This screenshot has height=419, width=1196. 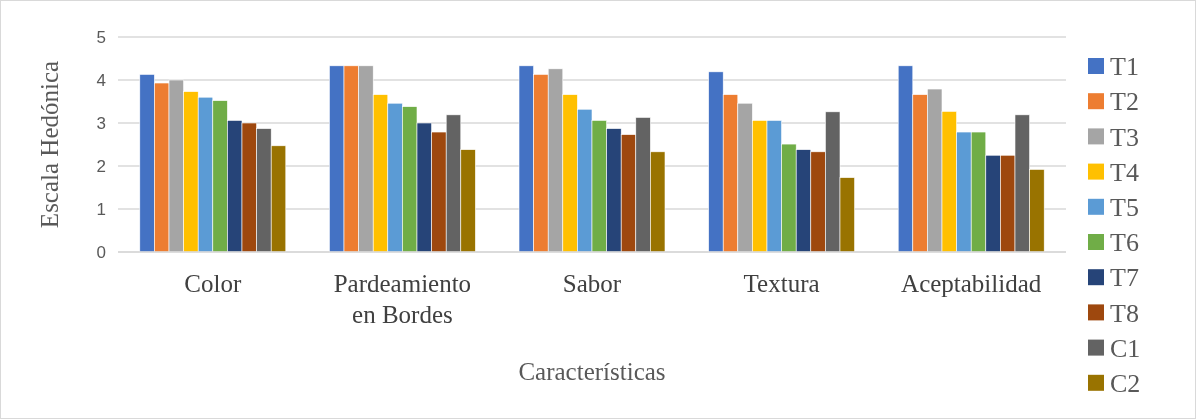 What do you see at coordinates (1125, 348) in the screenshot?
I see `legend-label: C1` at bounding box center [1125, 348].